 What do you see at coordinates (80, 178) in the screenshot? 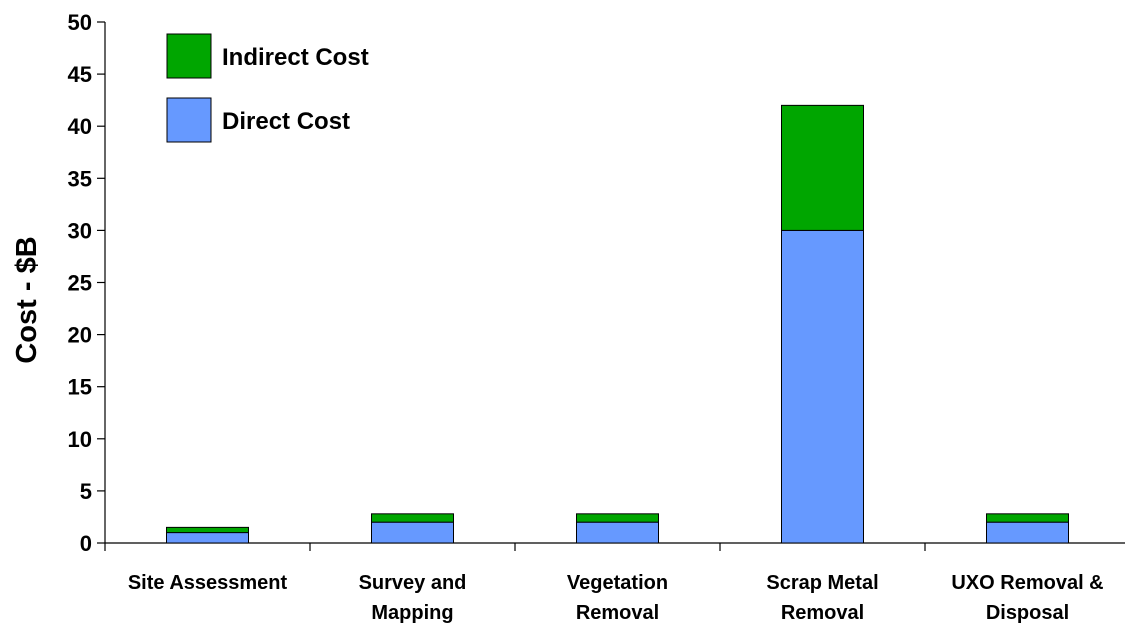
I see `y-tick-label: 35` at bounding box center [80, 178].